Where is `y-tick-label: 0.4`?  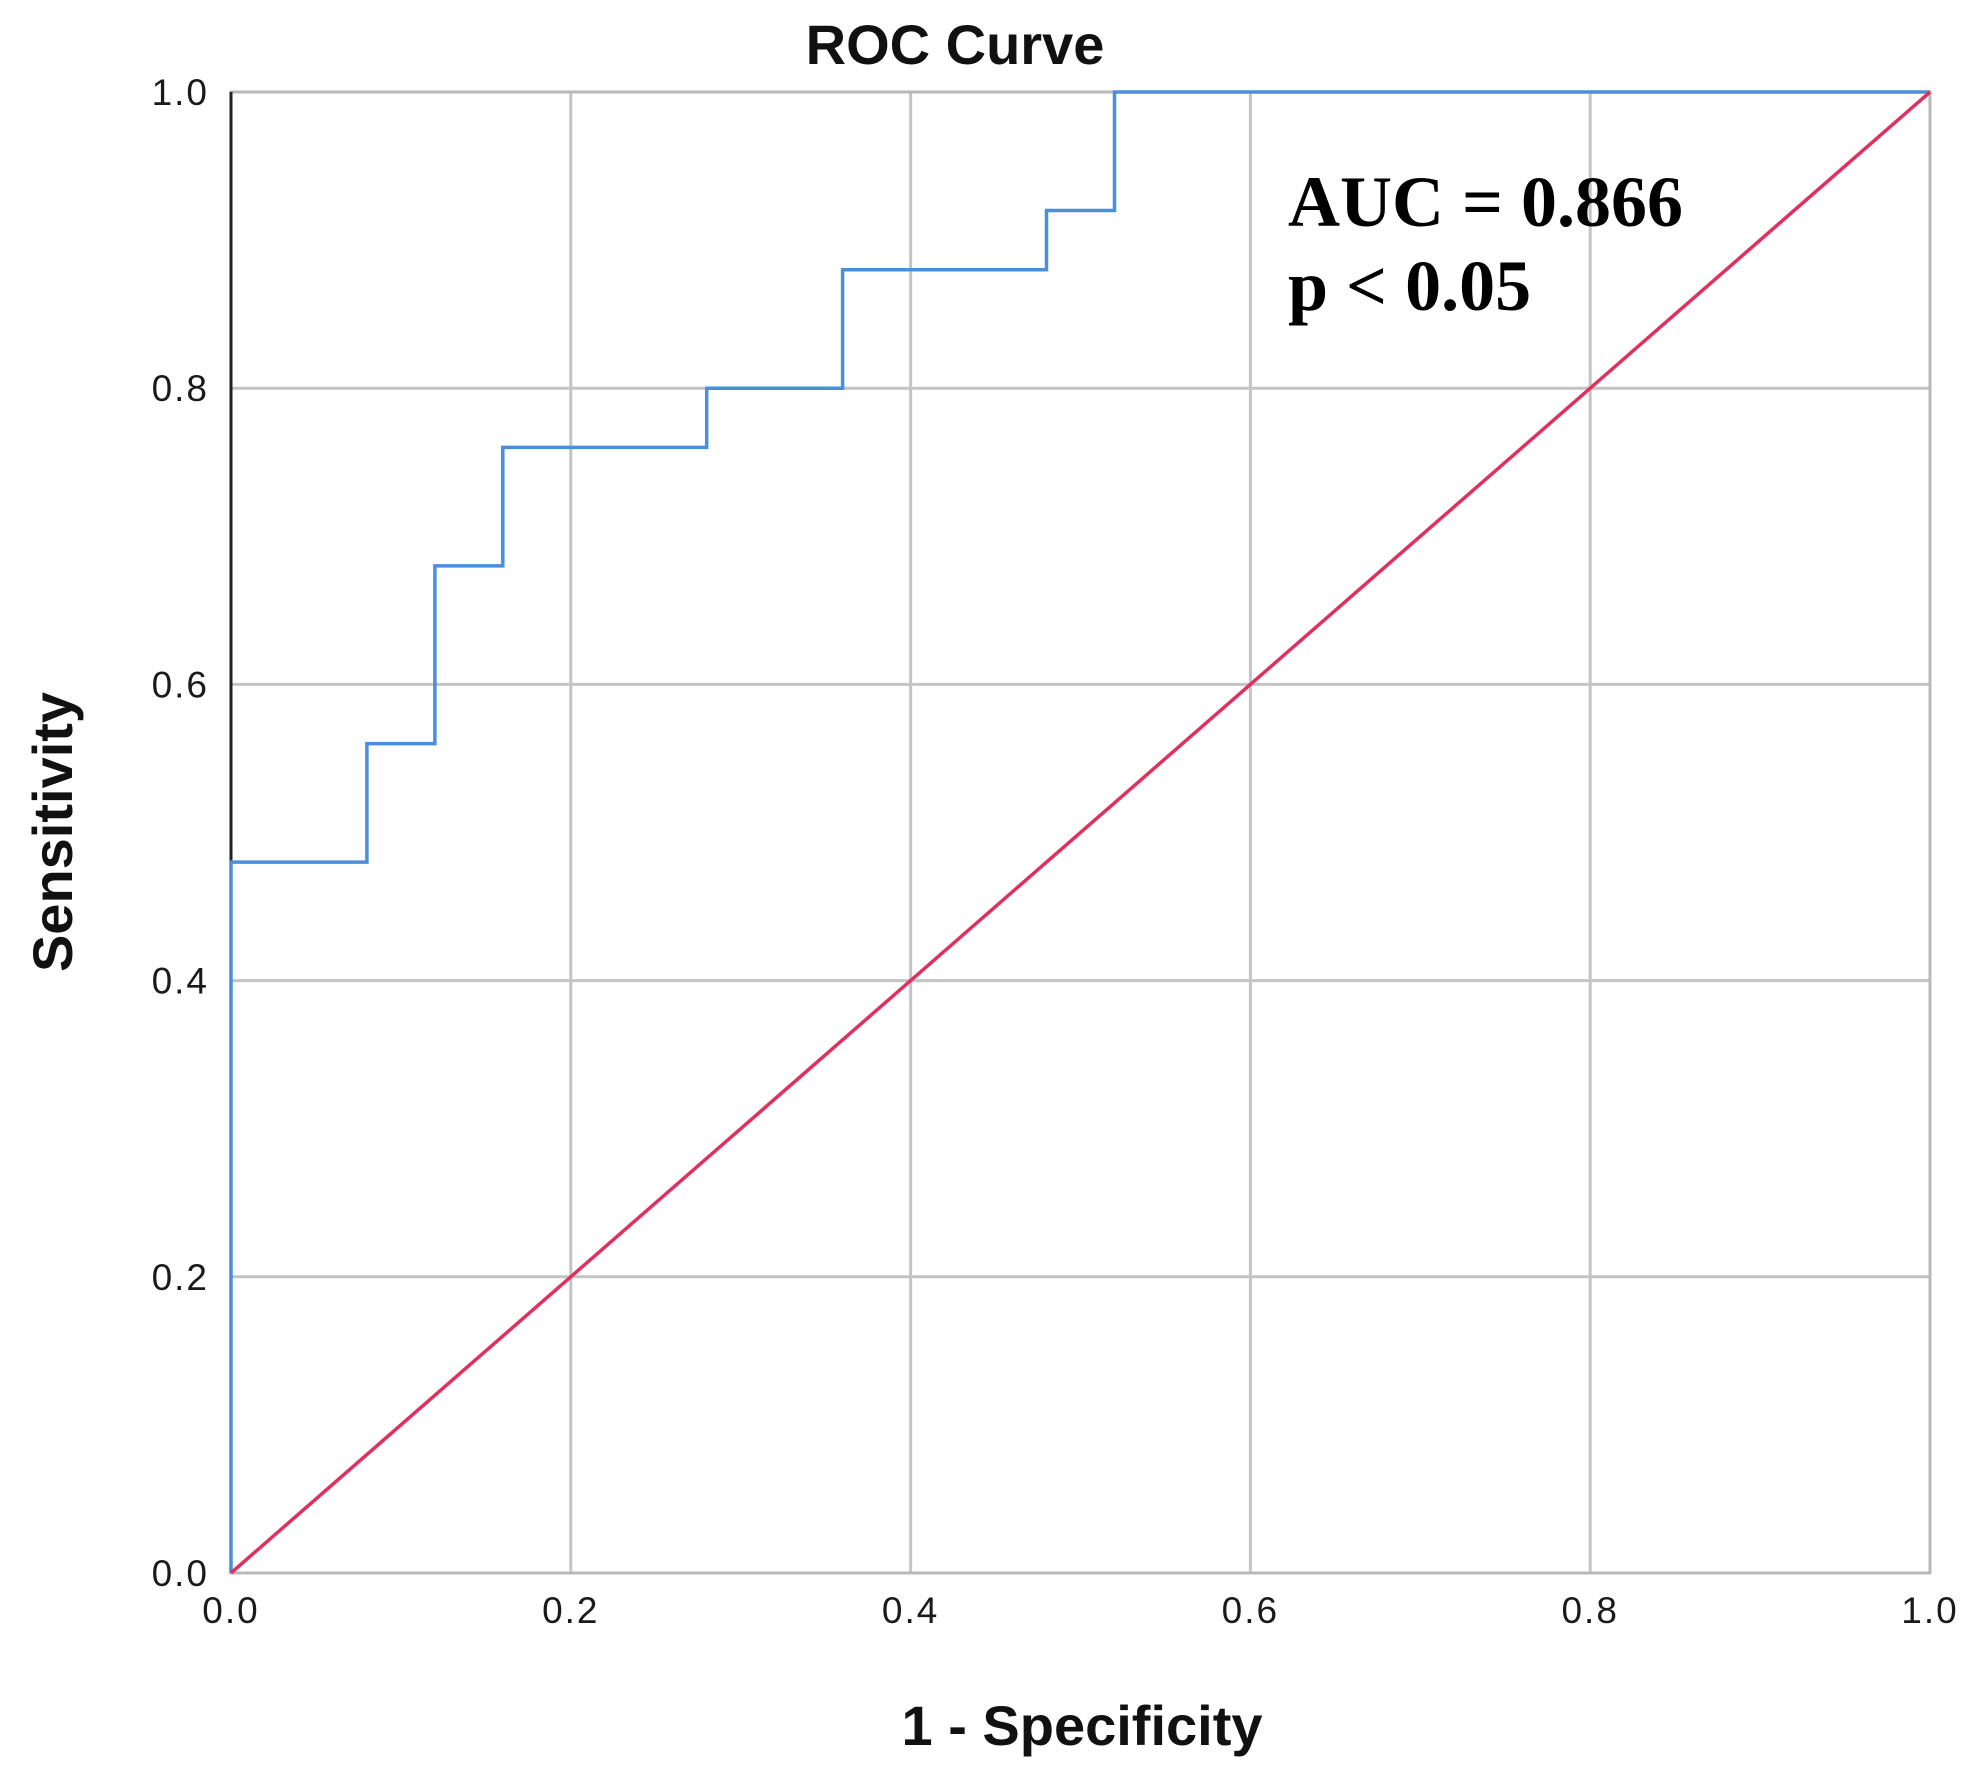
y-tick-label: 0.4 is located at coordinates (180, 981).